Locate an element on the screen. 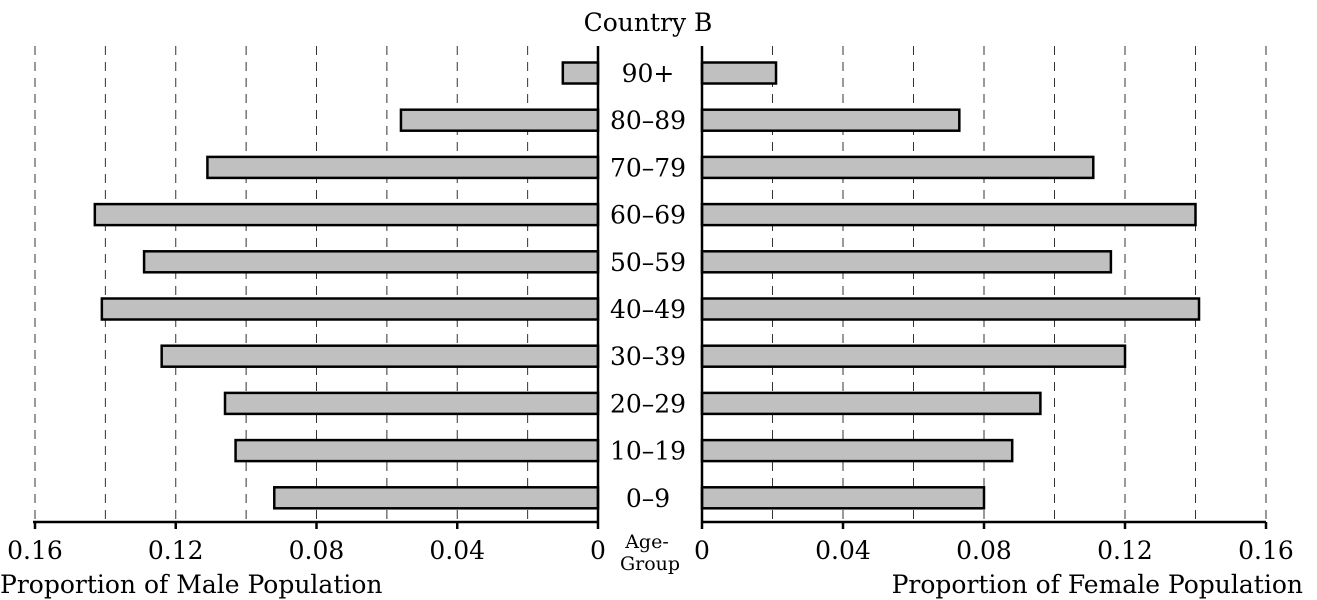 The width and height of the screenshot is (1317, 600). female-x-ticks: 0 0.04 0.08 0.12 0.16 is located at coordinates (994, 543).